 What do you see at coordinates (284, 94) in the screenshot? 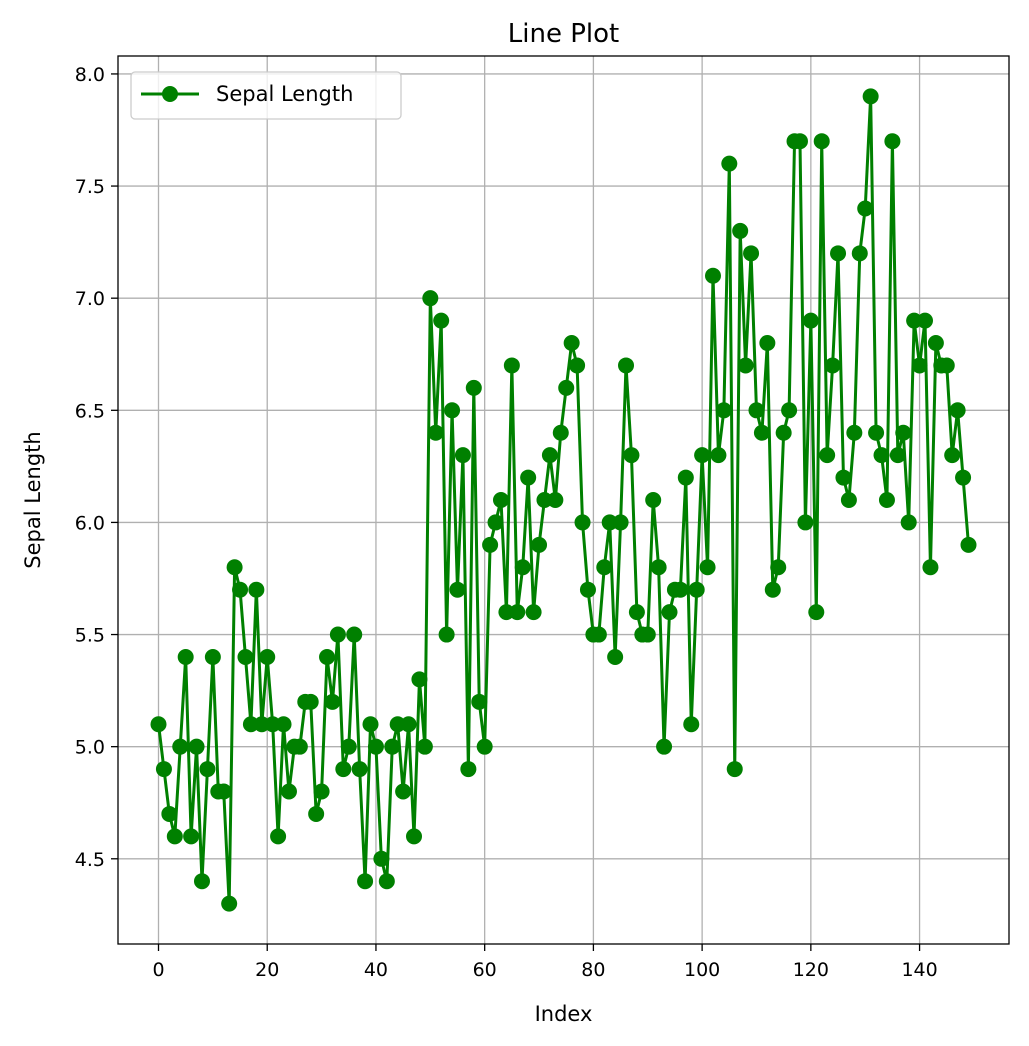
I see `legend-entry-sepal-length: Sepal Length` at bounding box center [284, 94].